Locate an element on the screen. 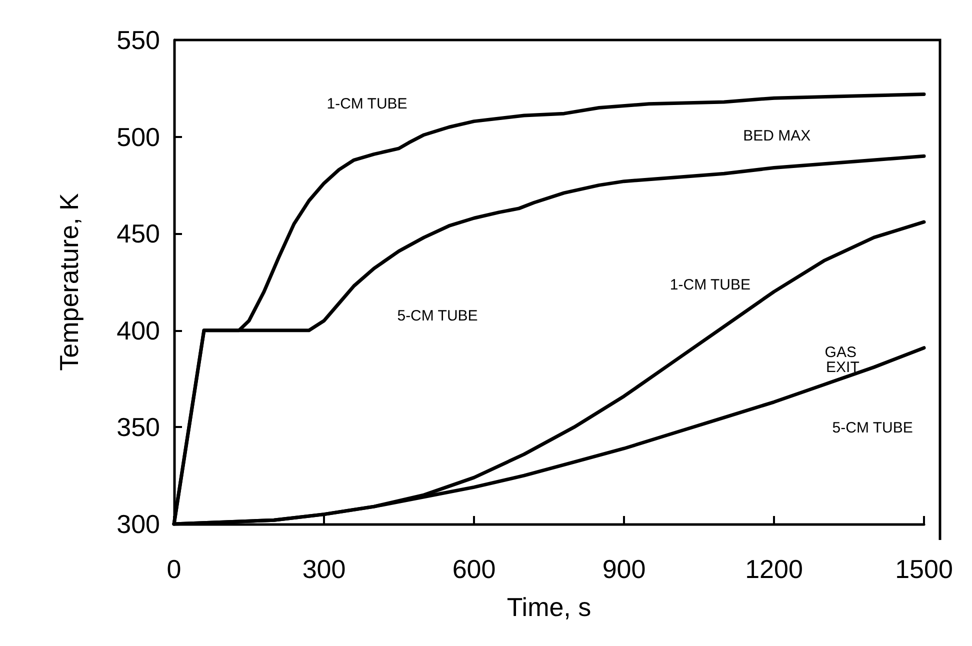  annotation: BED MAX is located at coordinates (777, 136).